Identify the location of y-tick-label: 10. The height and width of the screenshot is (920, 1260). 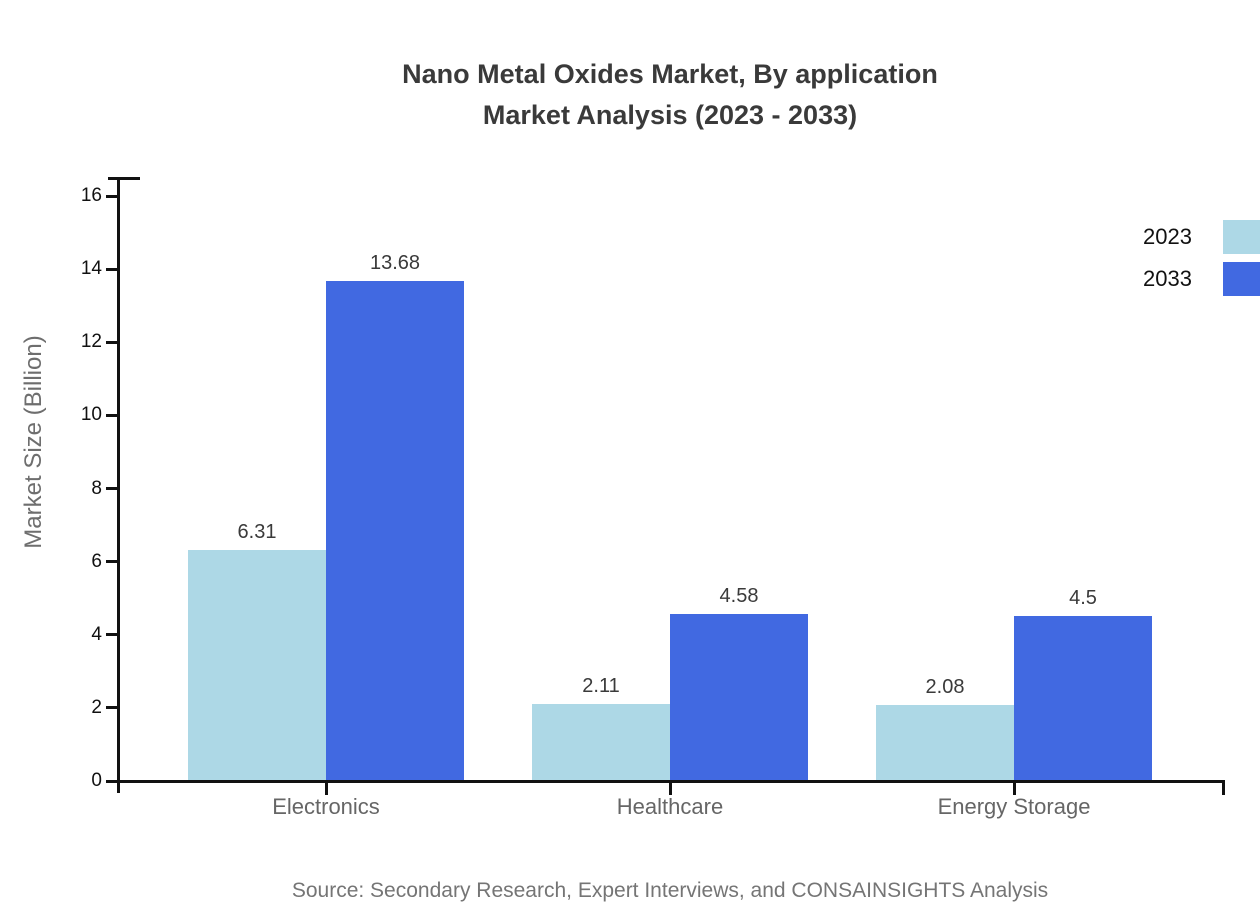
(91, 414).